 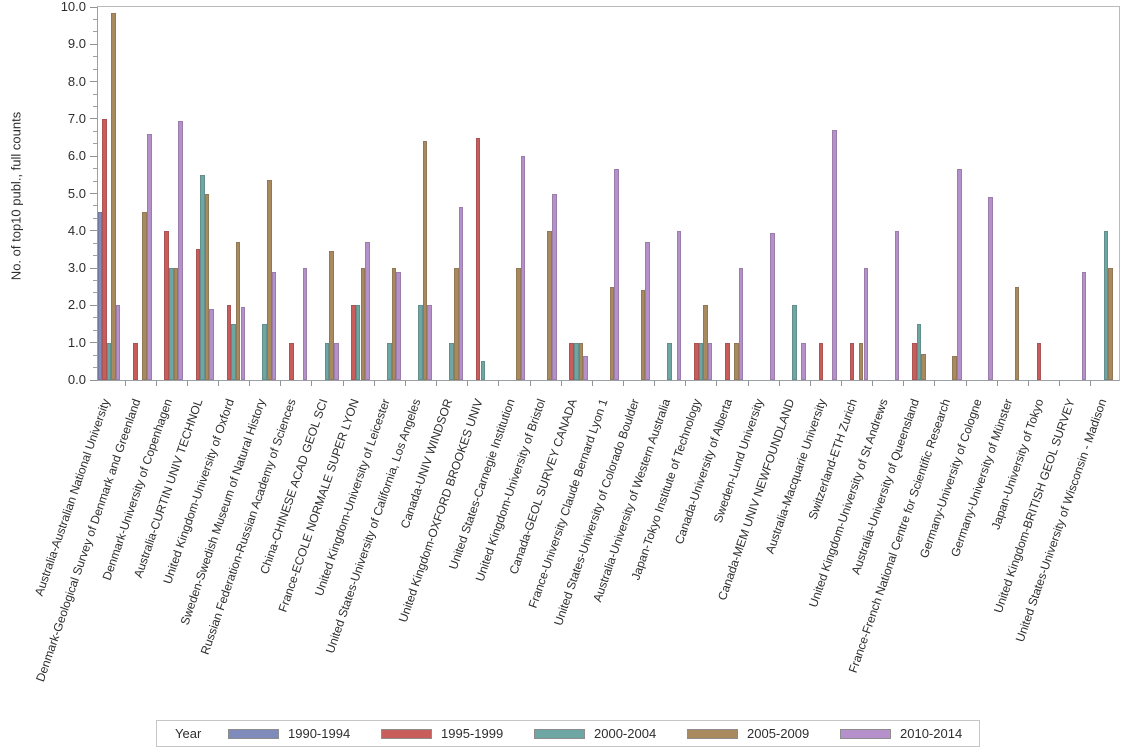 I want to click on legend-item: 2010-2014, so click(x=901, y=733).